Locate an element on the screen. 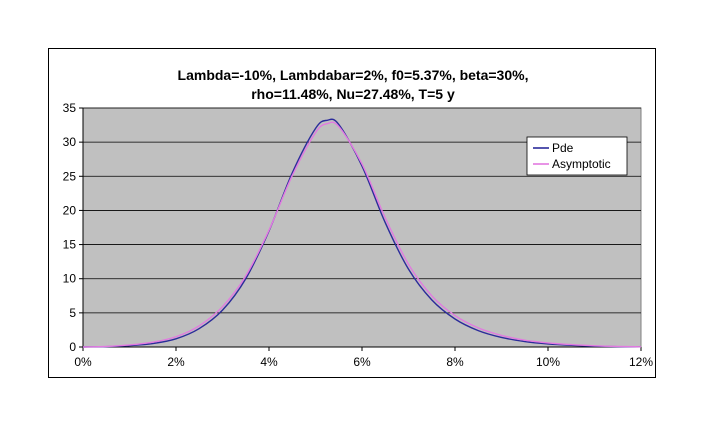 The image size is (708, 436). y-tick-label: 20 is located at coordinates (70, 210).